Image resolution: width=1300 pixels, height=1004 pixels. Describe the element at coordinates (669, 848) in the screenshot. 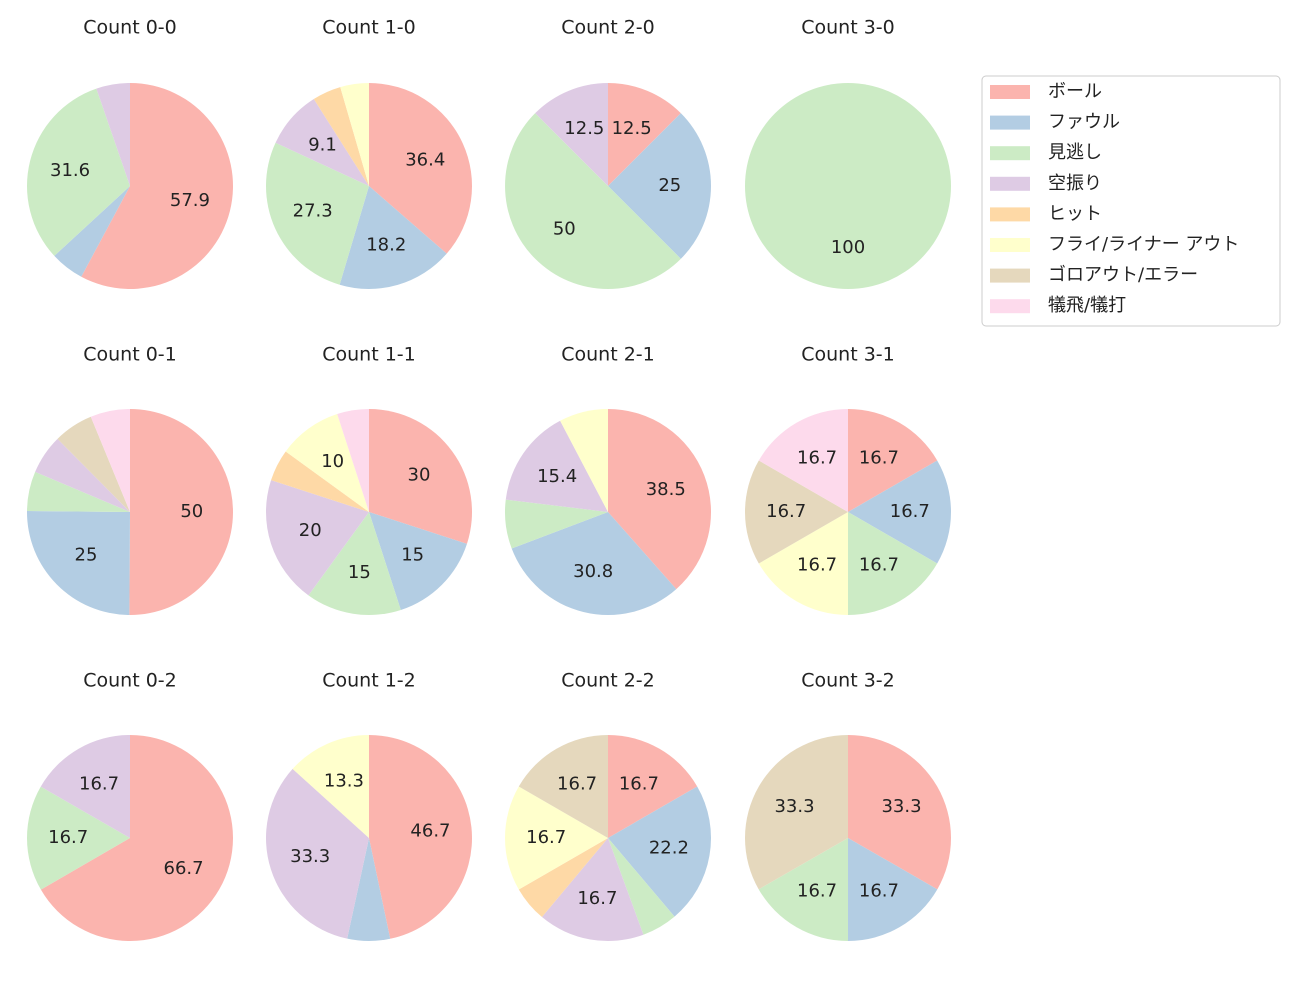

I see `slice-label: 22.2` at that location.